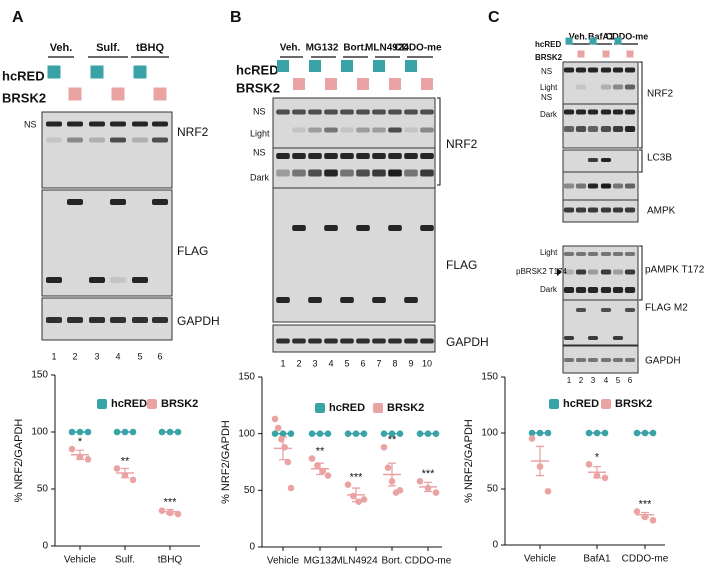 This screenshot has width=708, height=578. Describe the element at coordinates (540, 559) in the screenshot. I see `x-tick-label: Vehicle` at that location.